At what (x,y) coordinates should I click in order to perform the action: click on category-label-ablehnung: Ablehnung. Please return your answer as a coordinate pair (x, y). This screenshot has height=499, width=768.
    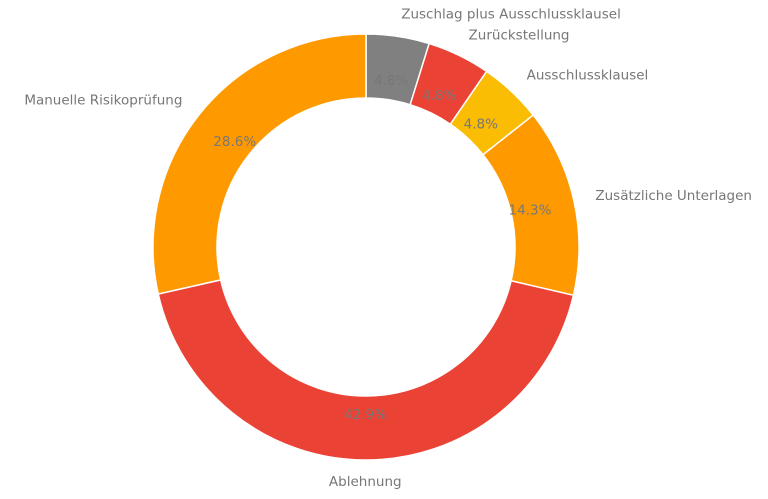
    Looking at the image, I should click on (365, 482).